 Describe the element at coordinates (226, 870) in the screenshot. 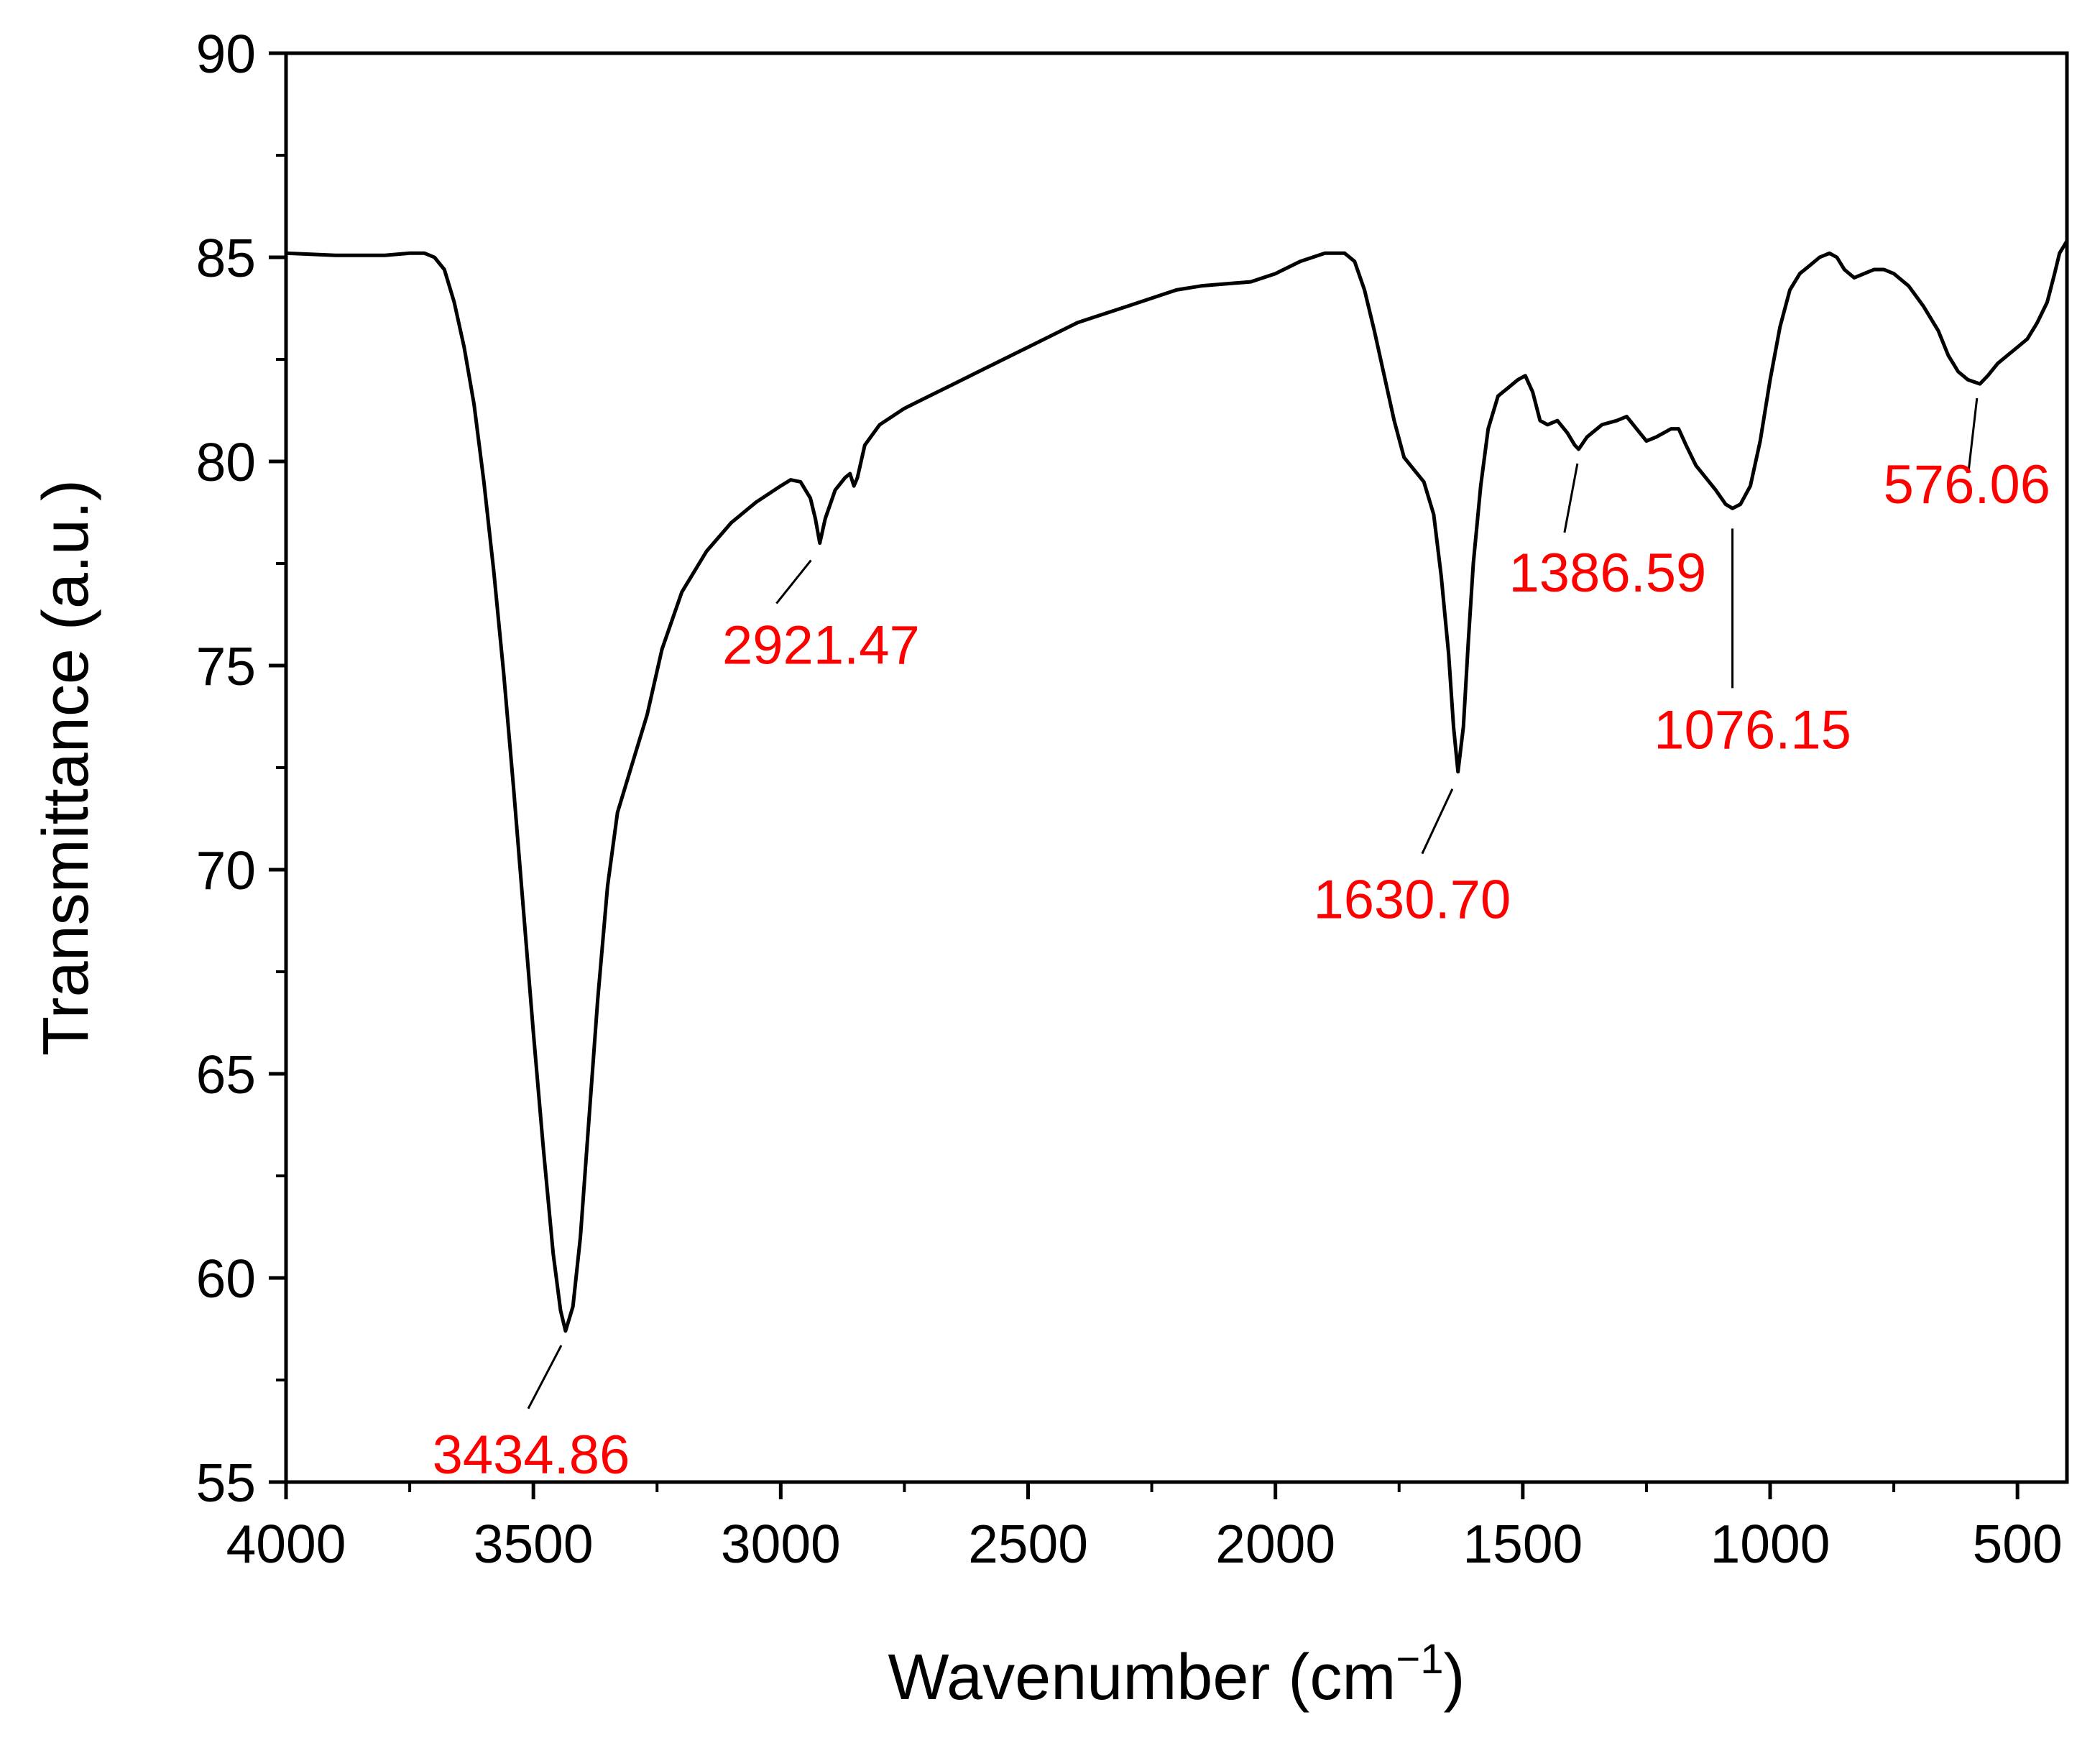

I see `y-tick-label: 70` at that location.